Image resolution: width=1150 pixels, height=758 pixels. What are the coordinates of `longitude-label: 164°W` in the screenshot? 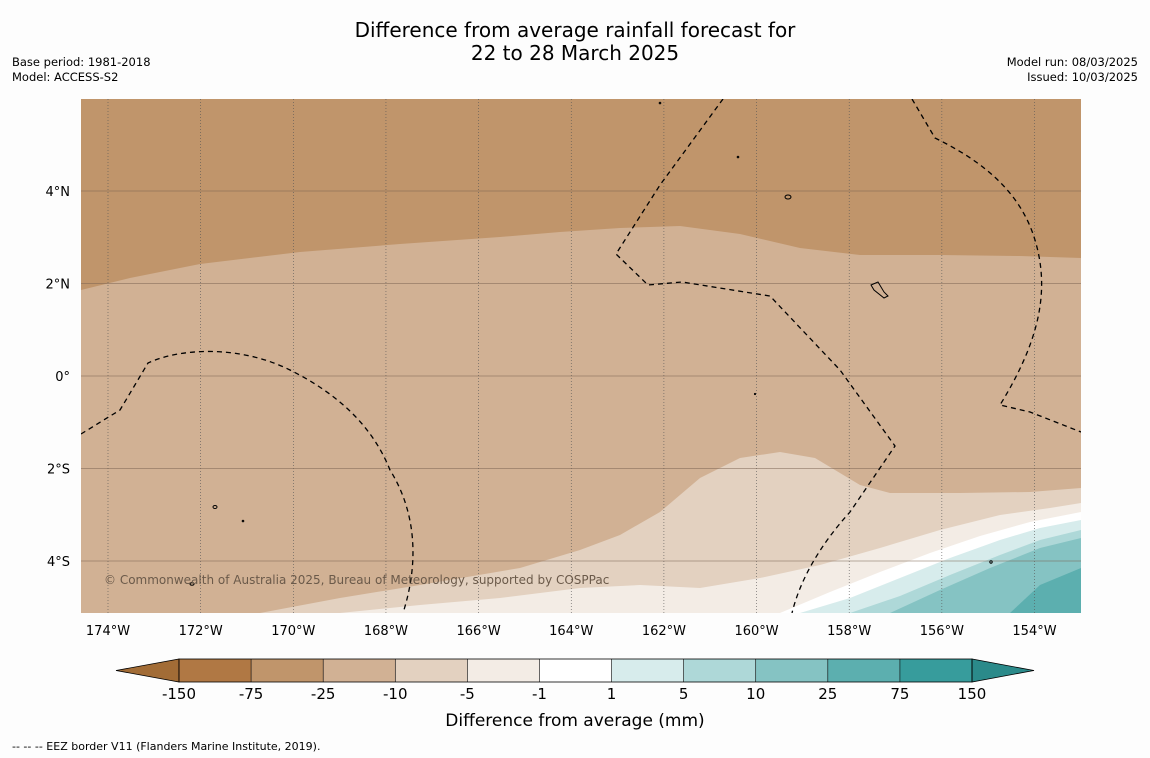 It's located at (571, 631).